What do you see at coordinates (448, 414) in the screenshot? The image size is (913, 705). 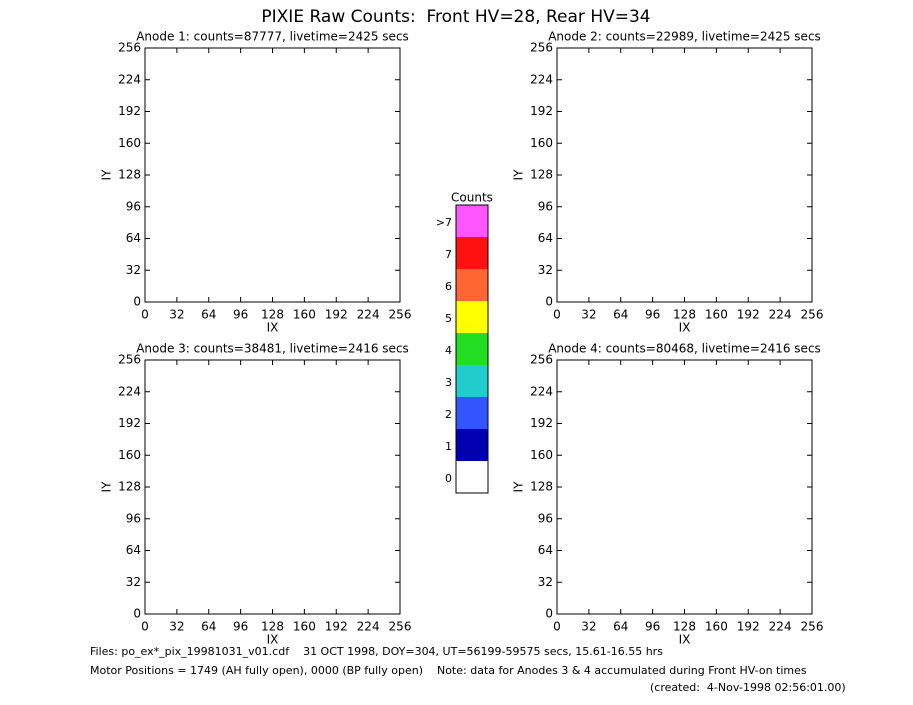 I see `colorbar-label: 2` at bounding box center [448, 414].